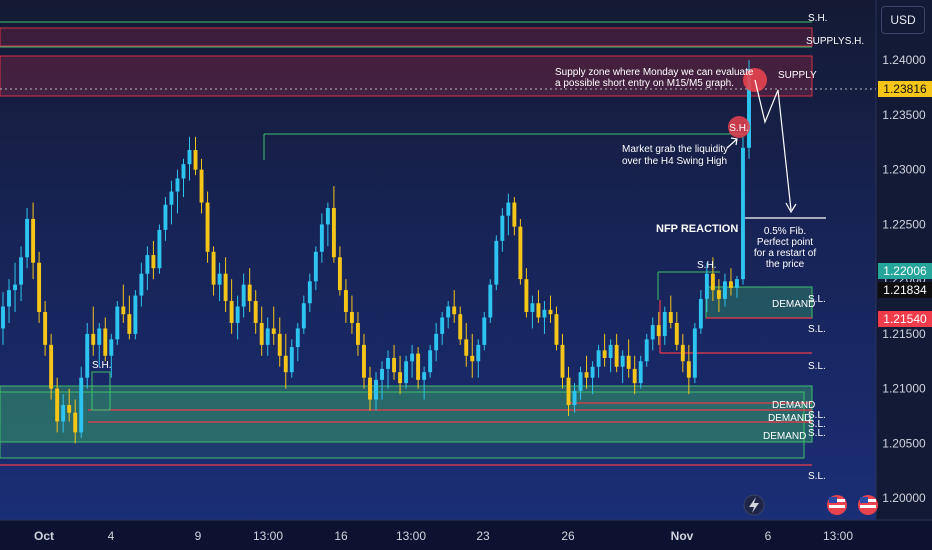 This screenshot has height=550, width=932. I want to click on lightning-event-icon, so click(754, 505).